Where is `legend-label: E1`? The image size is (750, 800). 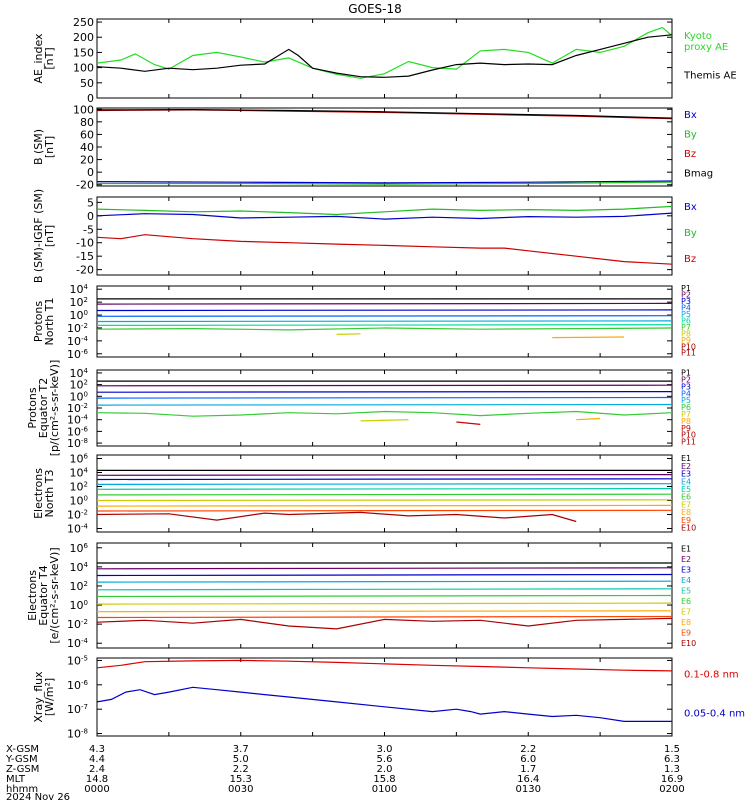 legend-label: E1 is located at coordinates (686, 458).